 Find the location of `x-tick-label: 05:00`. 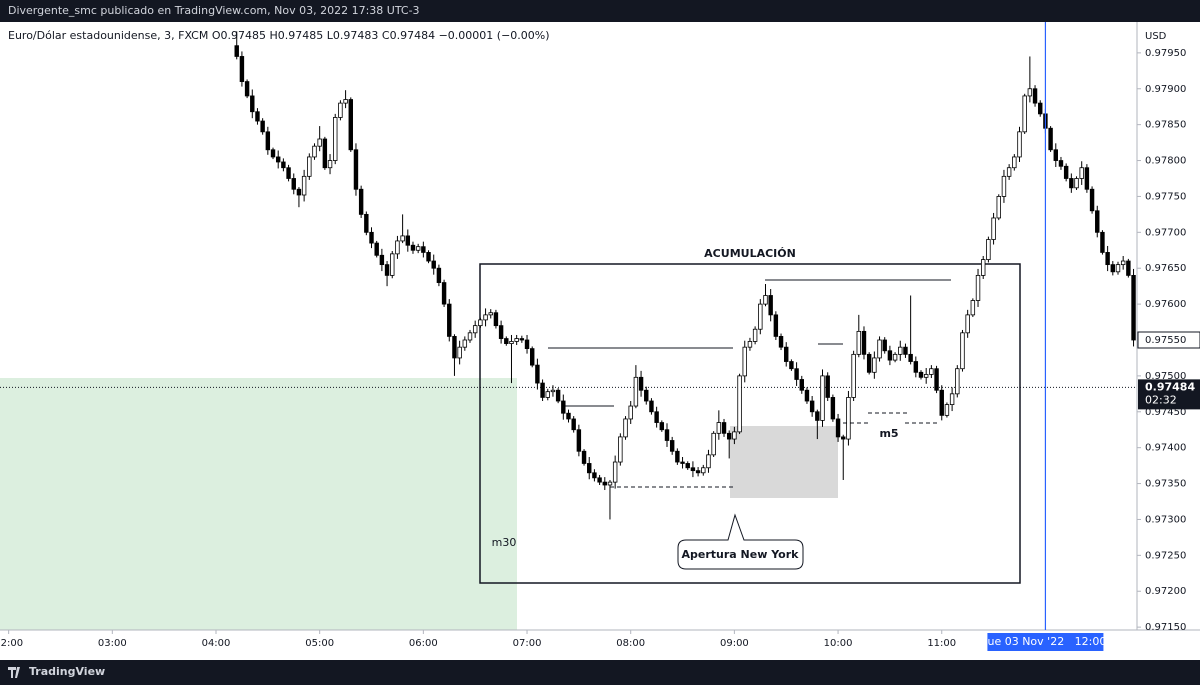

x-tick-label: 05:00 is located at coordinates (319, 643).